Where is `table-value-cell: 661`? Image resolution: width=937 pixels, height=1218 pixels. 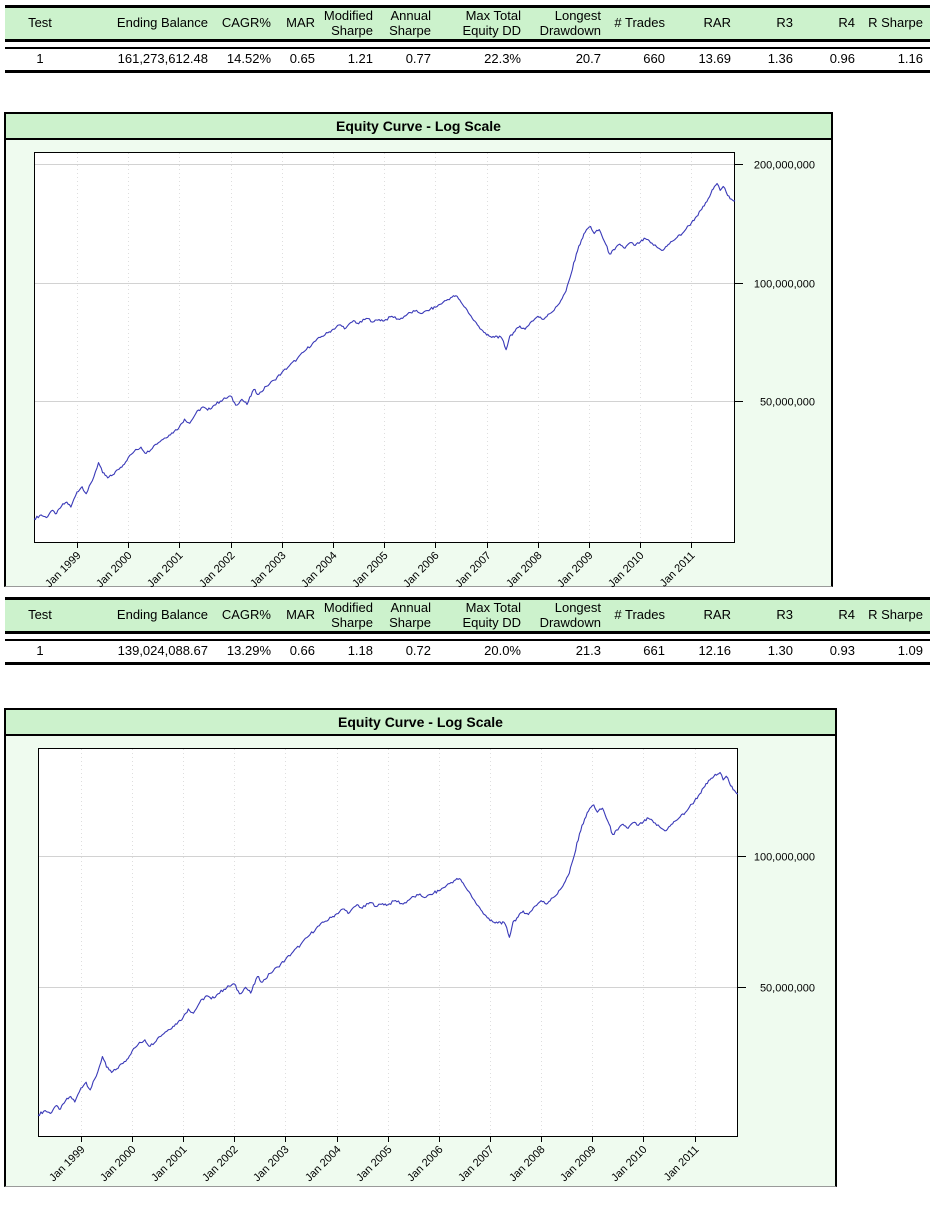 table-value-cell: 661 is located at coordinates (654, 651).